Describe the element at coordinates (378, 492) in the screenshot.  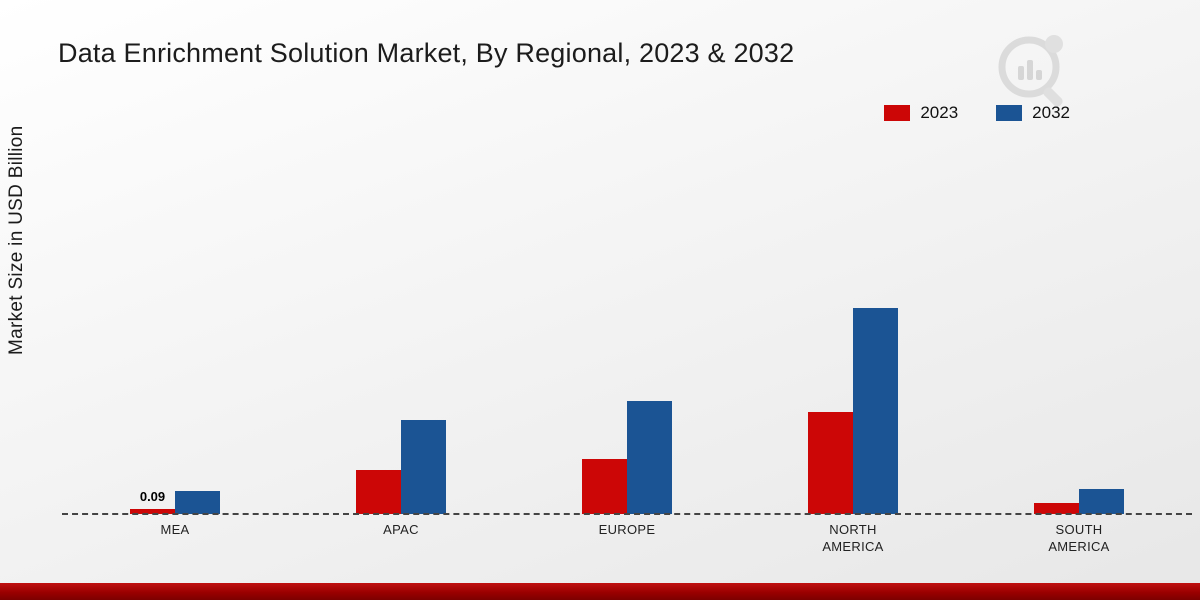
I see `bar-2023-apac` at that location.